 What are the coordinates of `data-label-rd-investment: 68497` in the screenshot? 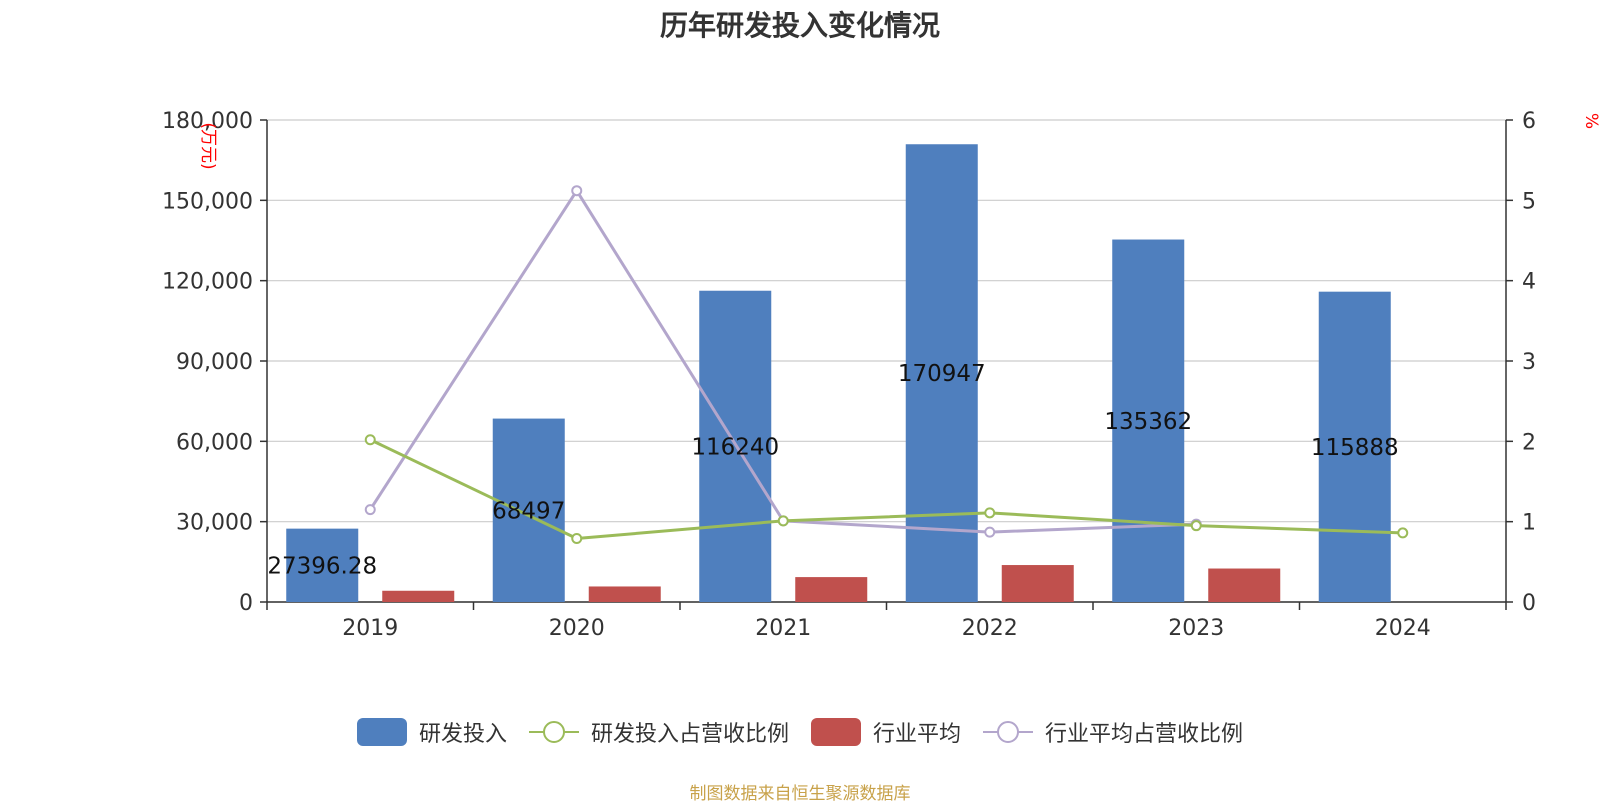 It's located at (528, 511).